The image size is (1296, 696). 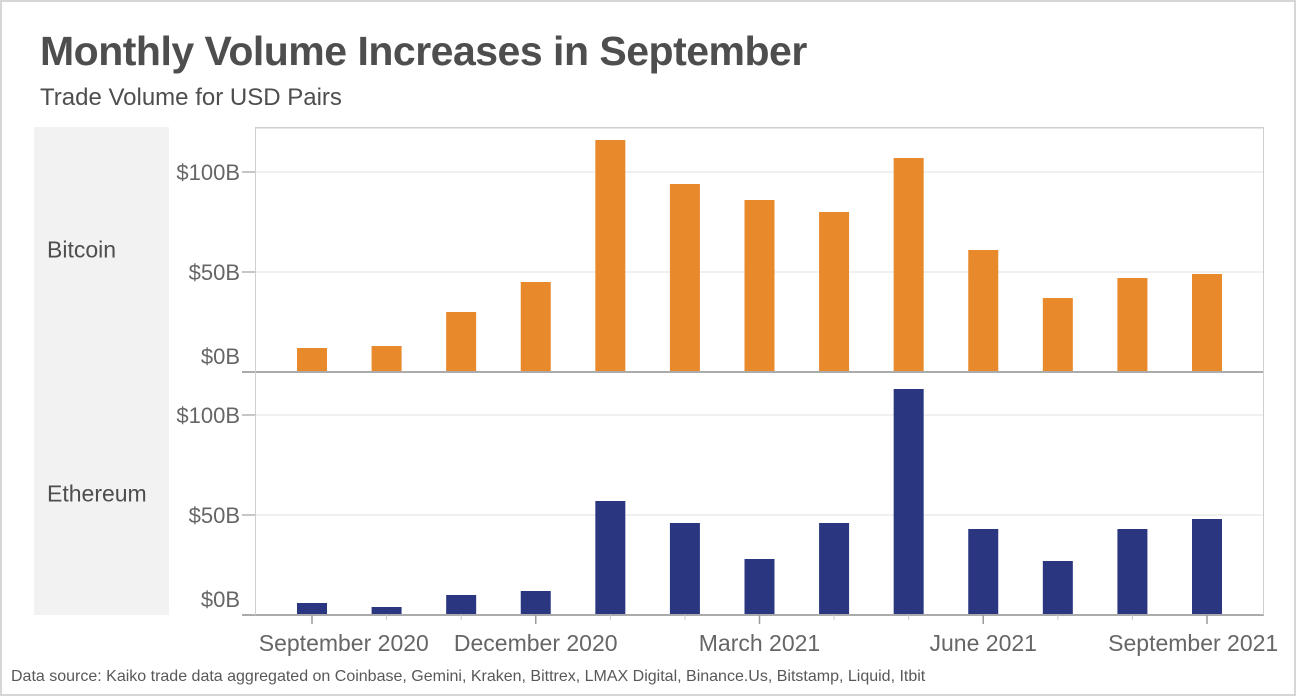 I want to click on row-label-bitcoin: Bitcoin, so click(x=81, y=250).